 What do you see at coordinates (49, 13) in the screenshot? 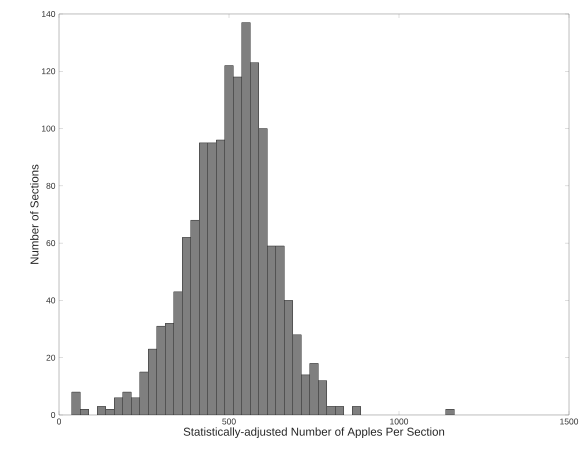
I see `y-tick-label: 140` at bounding box center [49, 13].